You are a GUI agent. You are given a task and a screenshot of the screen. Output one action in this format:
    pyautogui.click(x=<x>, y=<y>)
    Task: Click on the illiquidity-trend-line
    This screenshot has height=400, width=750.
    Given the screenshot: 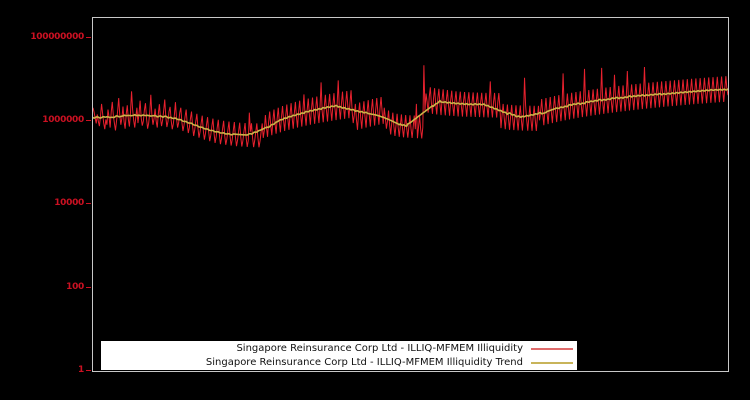 What is the action you would take?
    pyautogui.click(x=410, y=112)
    